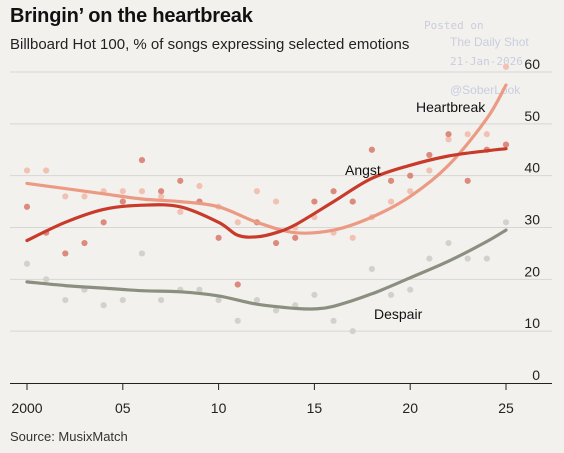  I want to click on watermark-site: The Daily Shot, so click(489, 42).